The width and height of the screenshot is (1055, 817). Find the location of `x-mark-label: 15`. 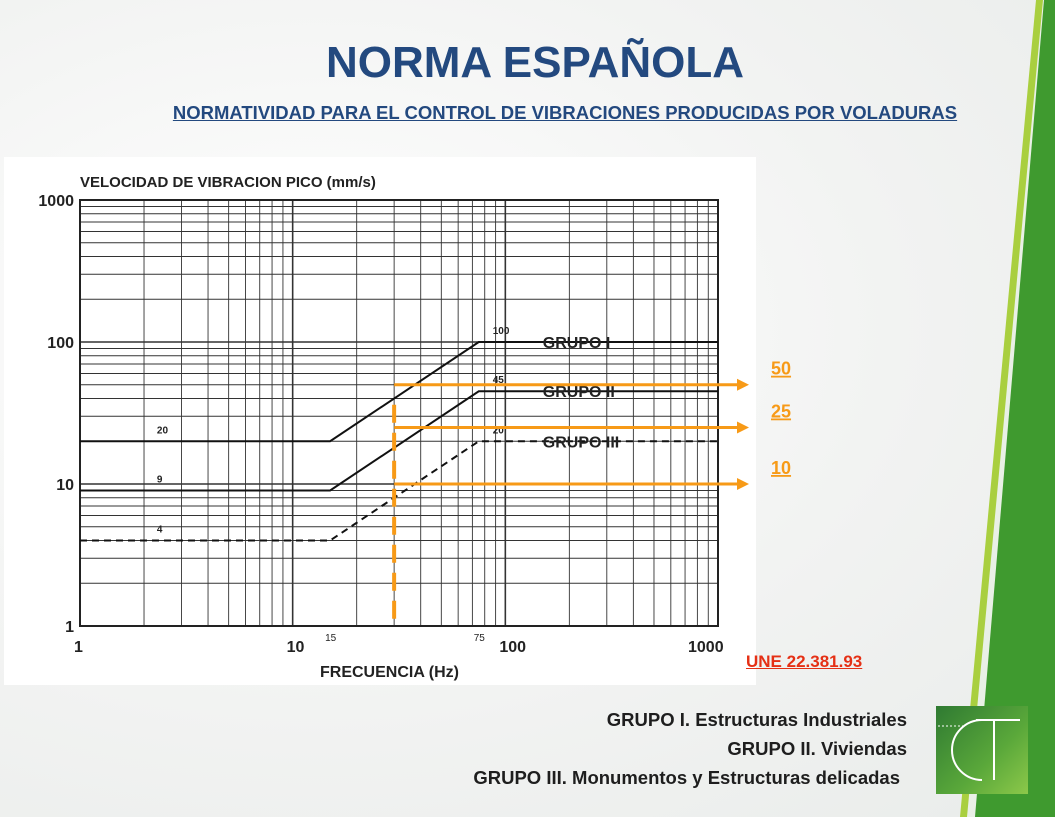

x-mark-label: 15 is located at coordinates (331, 638).